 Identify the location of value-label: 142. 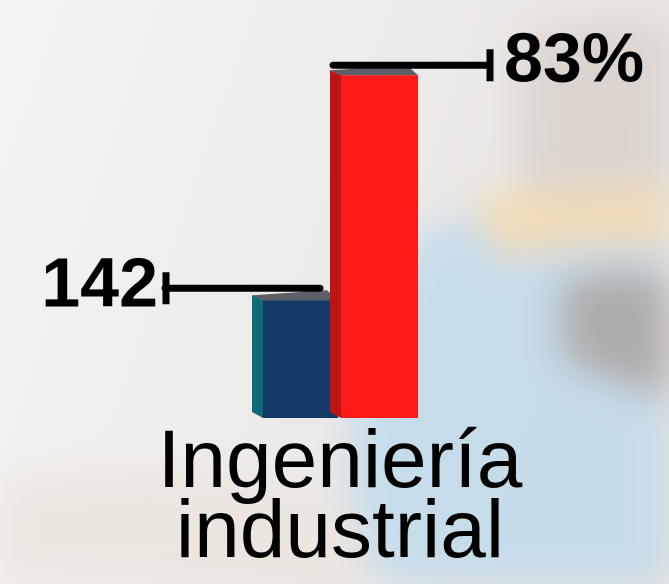
(99, 283).